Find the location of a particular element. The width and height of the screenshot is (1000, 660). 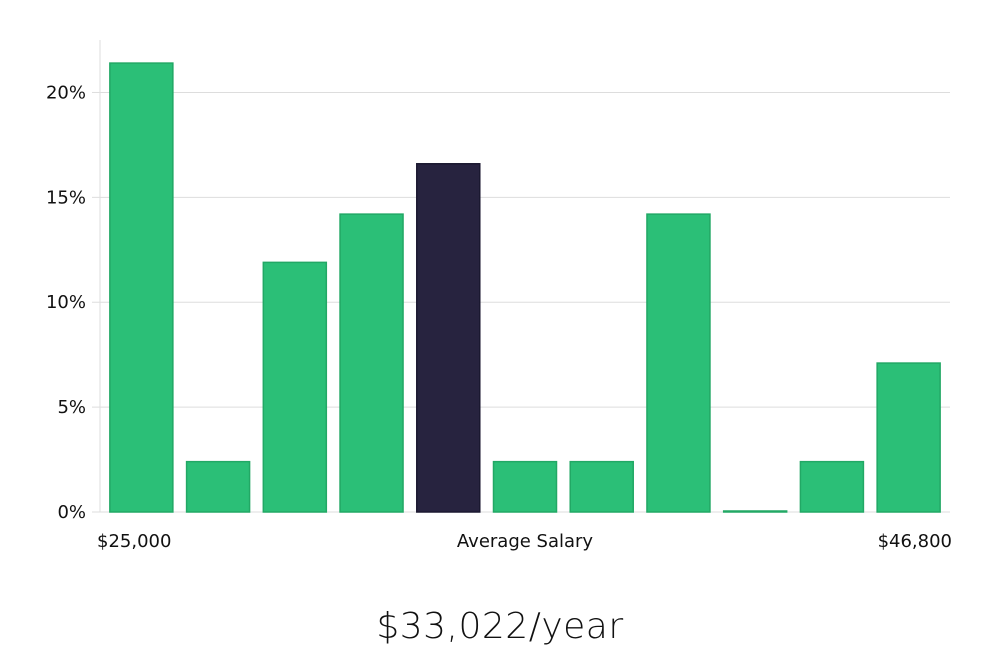

x-min-label: $25,000 is located at coordinates (134, 541).